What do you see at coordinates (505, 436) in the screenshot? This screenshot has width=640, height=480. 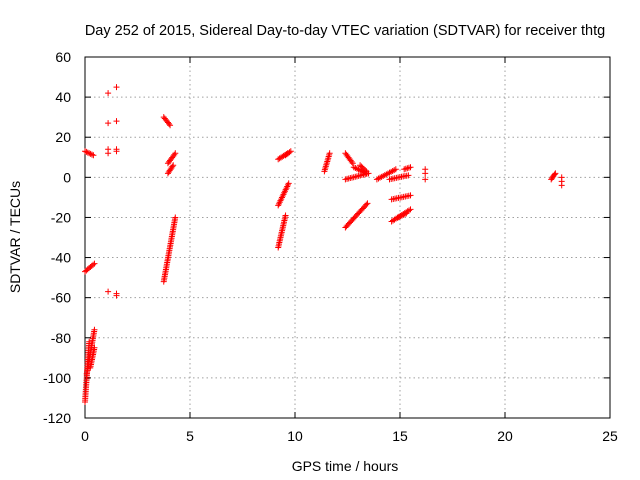 I see `x-tick-label: 20` at bounding box center [505, 436].